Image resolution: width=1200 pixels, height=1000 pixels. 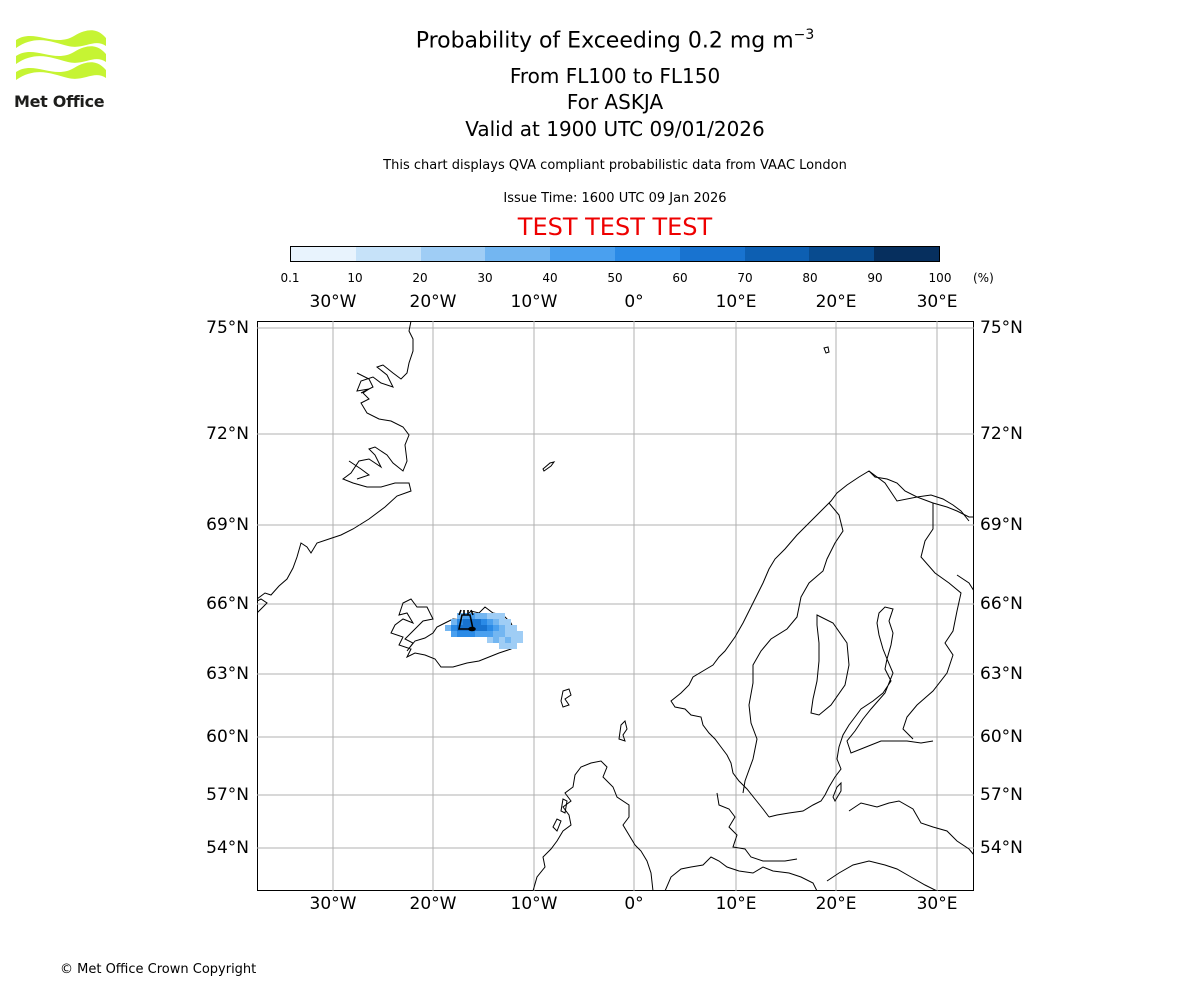 What do you see at coordinates (1001, 795) in the screenshot?
I see `lat-label-right: 57°N` at bounding box center [1001, 795].